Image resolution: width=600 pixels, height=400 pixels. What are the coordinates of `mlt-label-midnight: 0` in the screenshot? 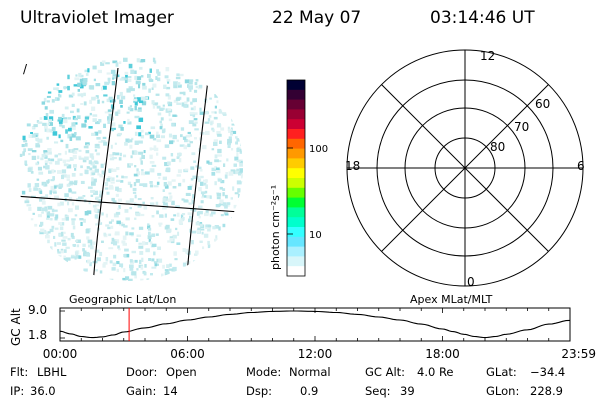 It's located at (471, 282).